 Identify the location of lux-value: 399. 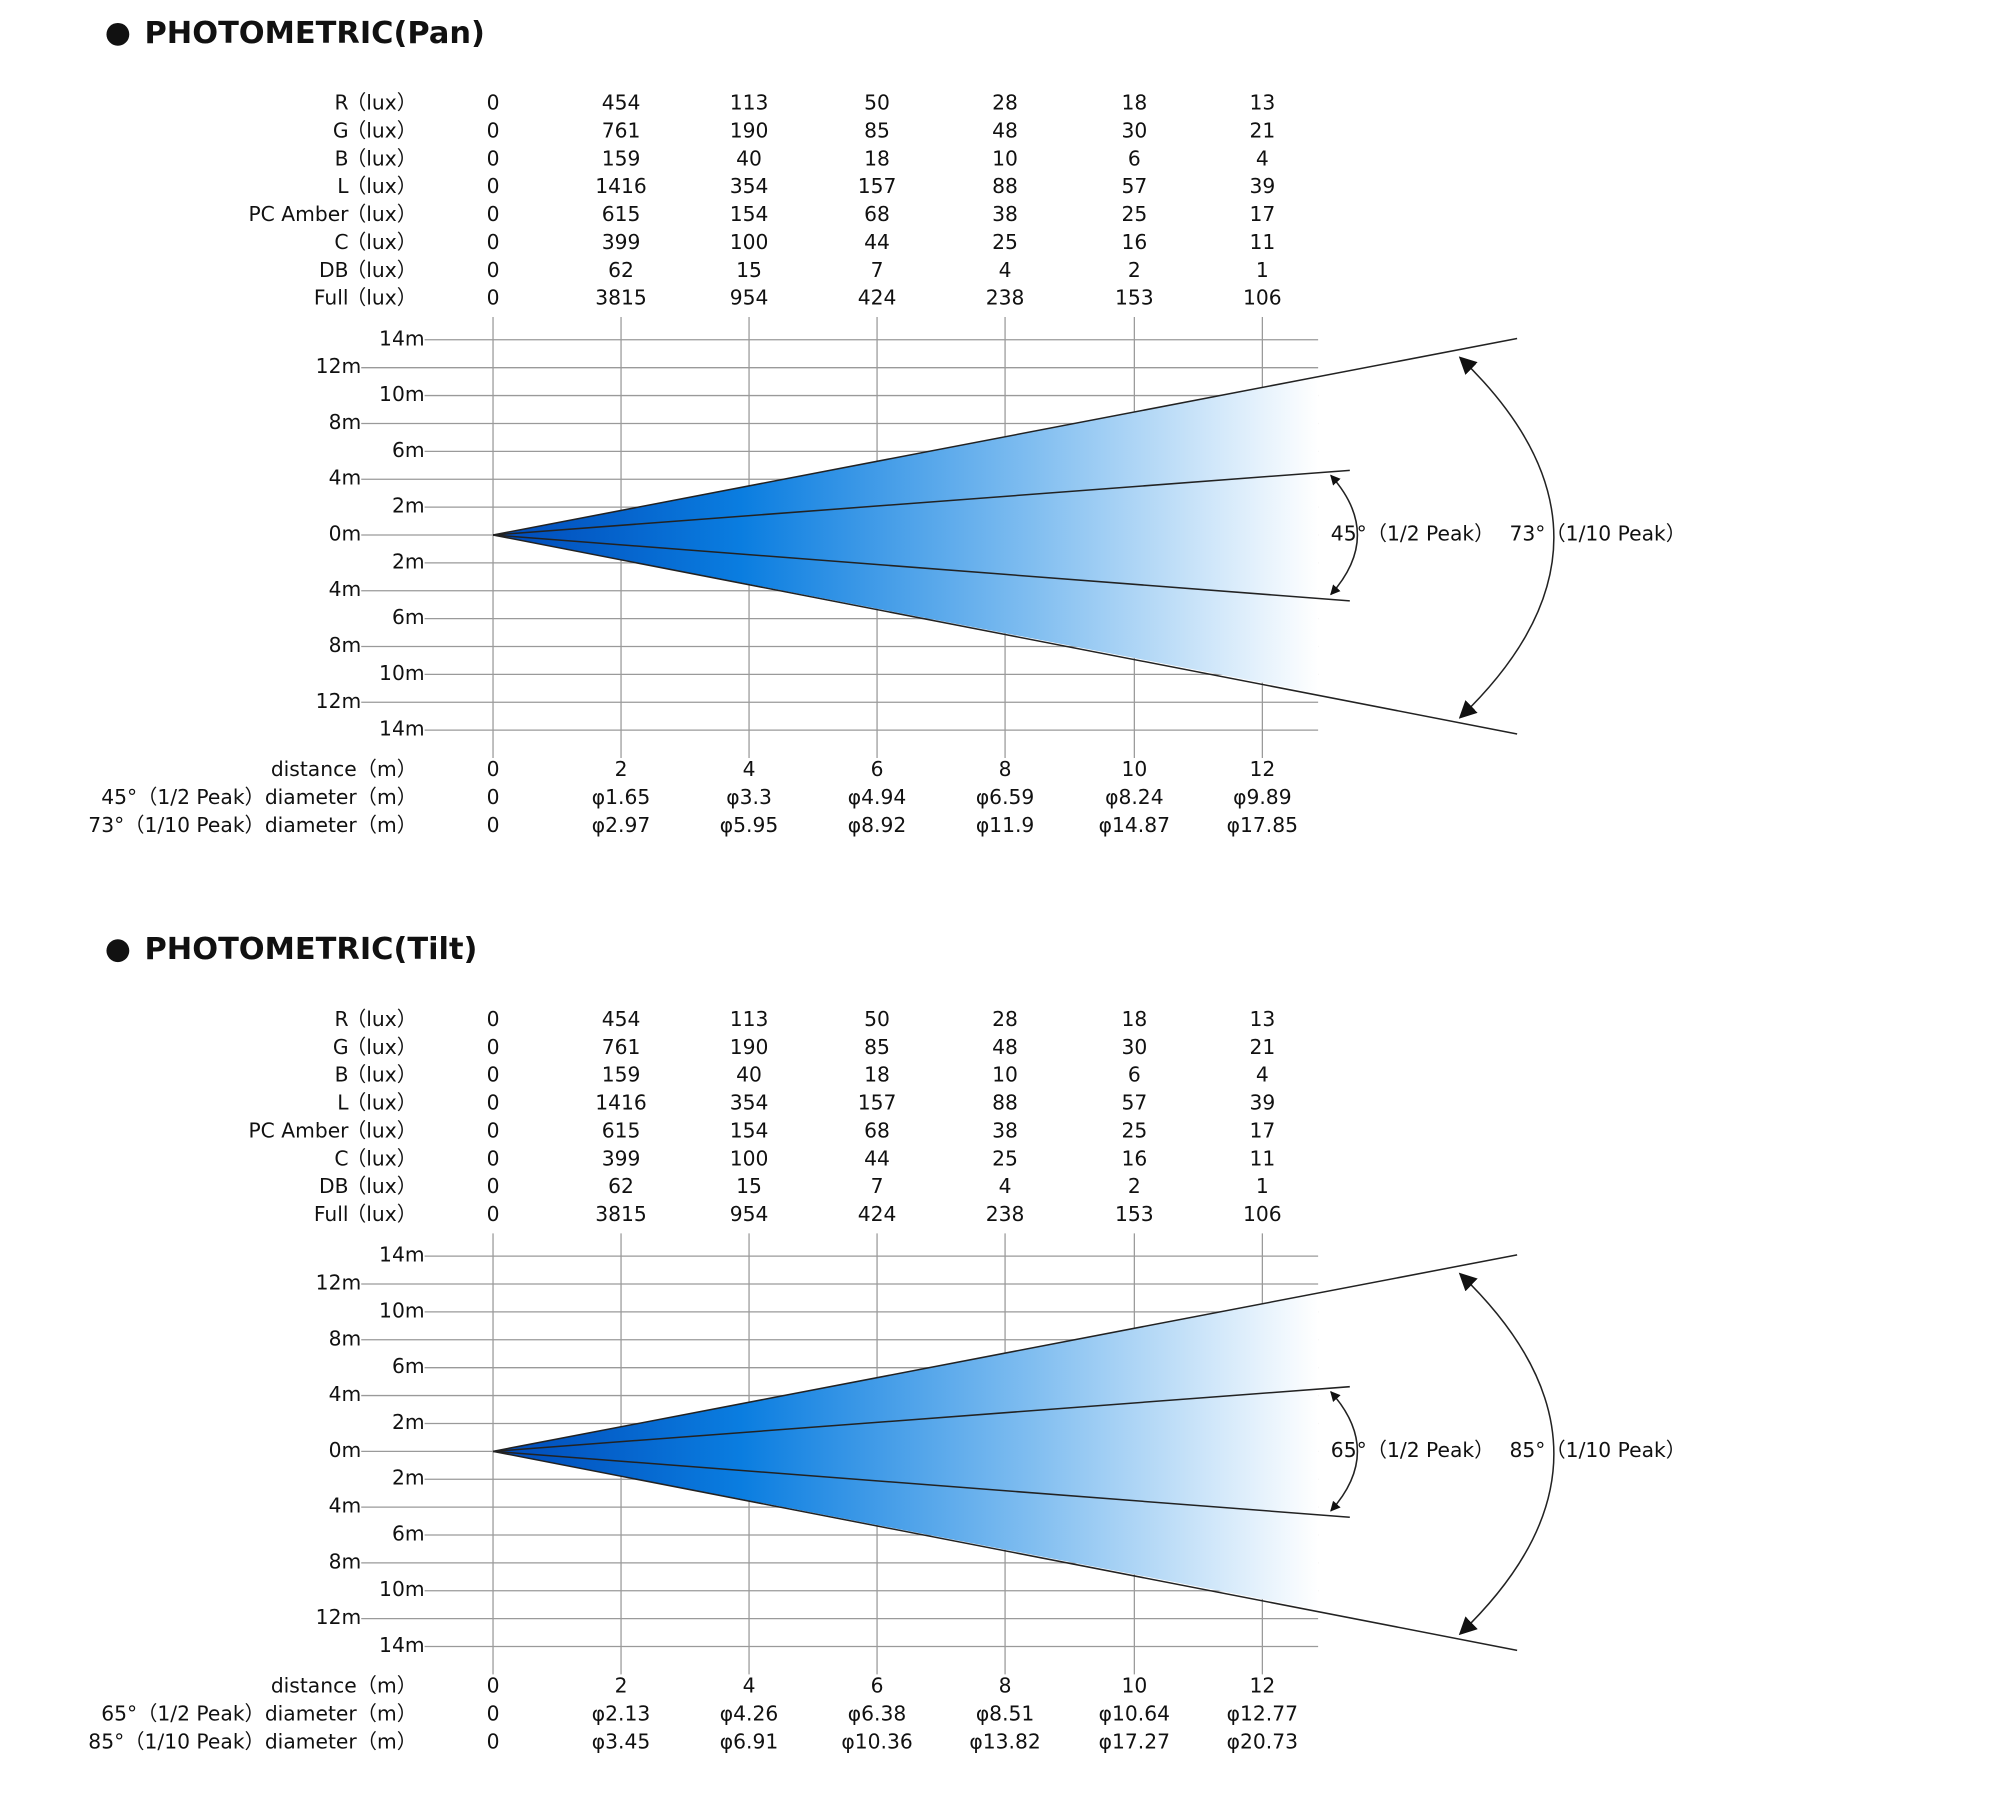
(621, 242).